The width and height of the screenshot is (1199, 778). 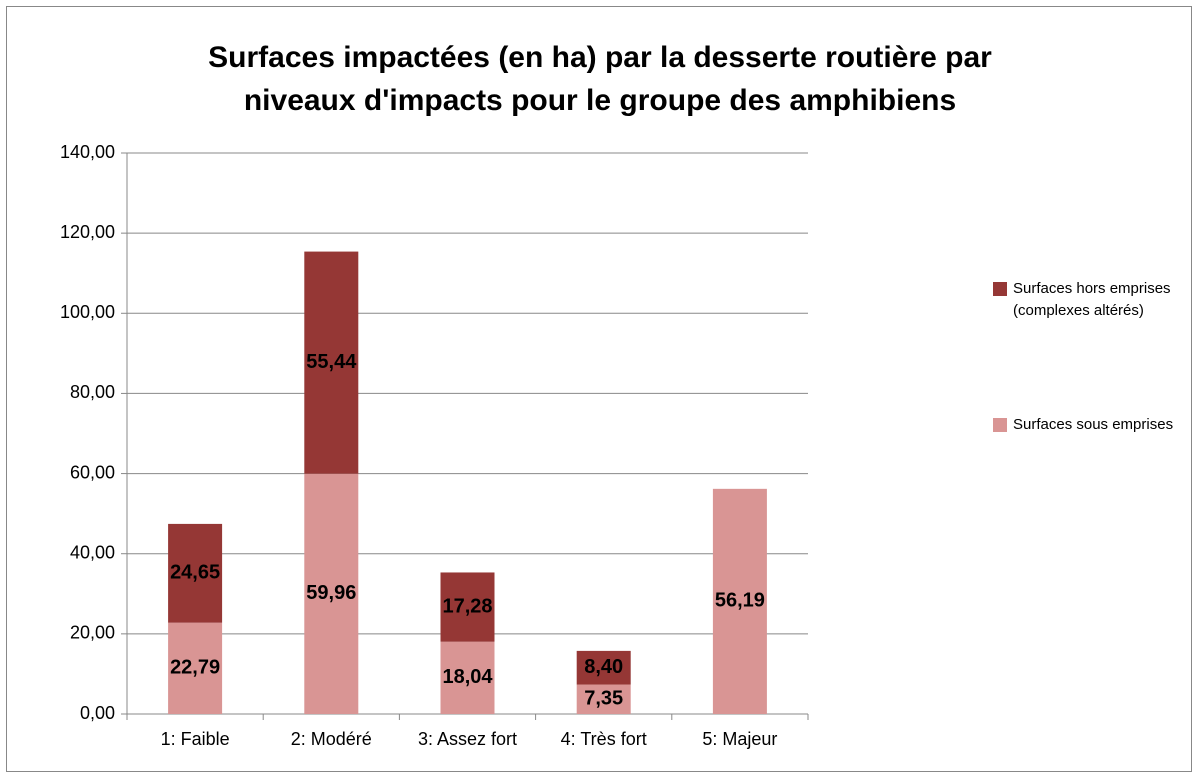 I want to click on data-label: 24,65, so click(x=195, y=573).